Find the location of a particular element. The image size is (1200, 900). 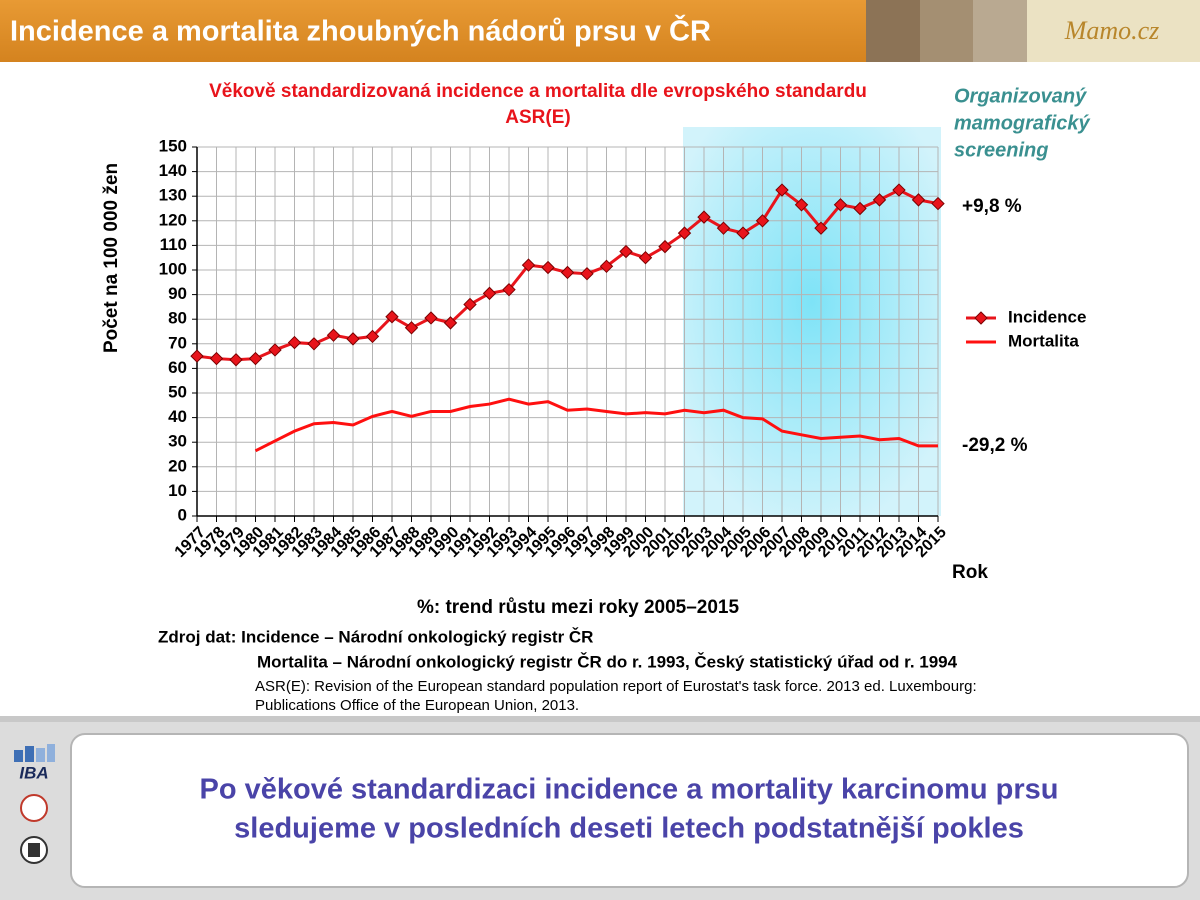

y-tick-label: 20 is located at coordinates (177, 465).